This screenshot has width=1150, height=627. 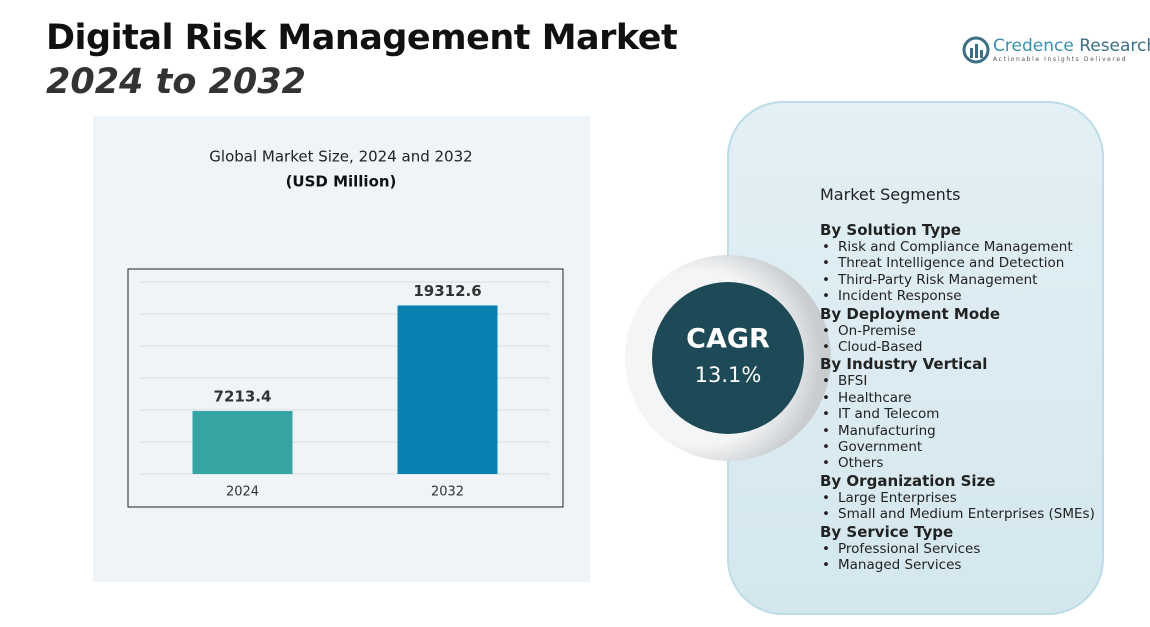 I want to click on chart-title: Global Market Size, 2024 and 2032, so click(x=340, y=157).